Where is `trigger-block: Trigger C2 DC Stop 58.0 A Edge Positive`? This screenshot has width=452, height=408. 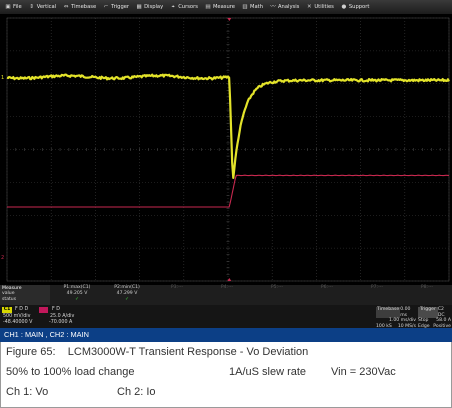
trigger-block: Trigger C2 DC Stop 58.0 A Edge Positive is located at coordinates (434, 318).